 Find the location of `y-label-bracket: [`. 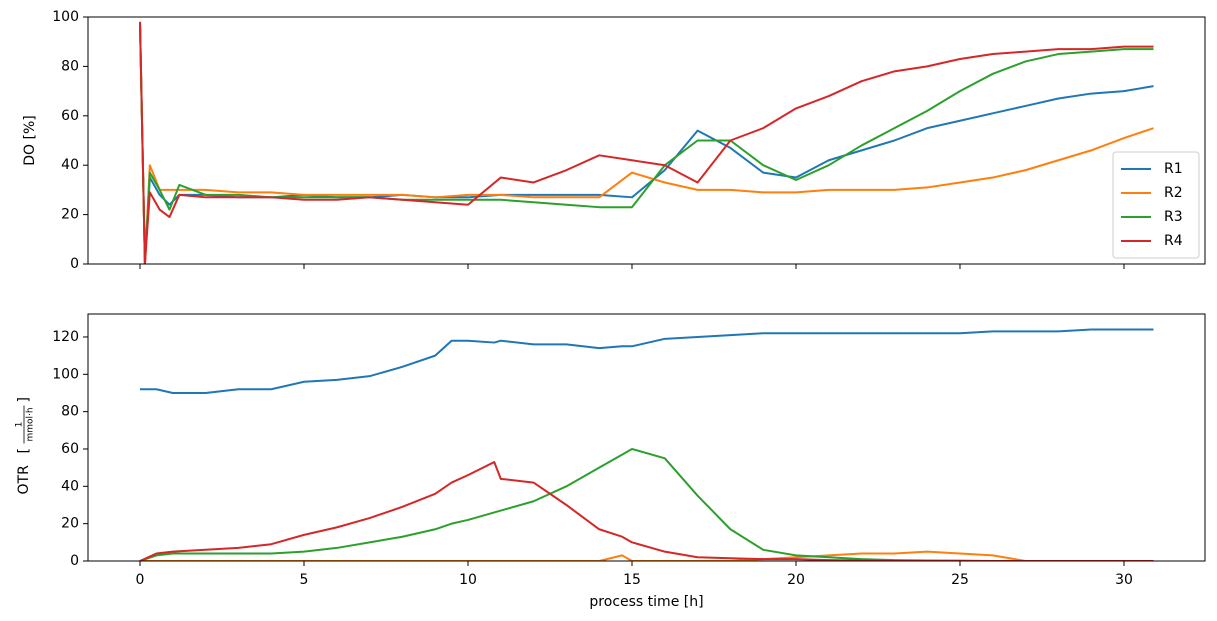

y-label-bracket: [ is located at coordinates (24, 450).